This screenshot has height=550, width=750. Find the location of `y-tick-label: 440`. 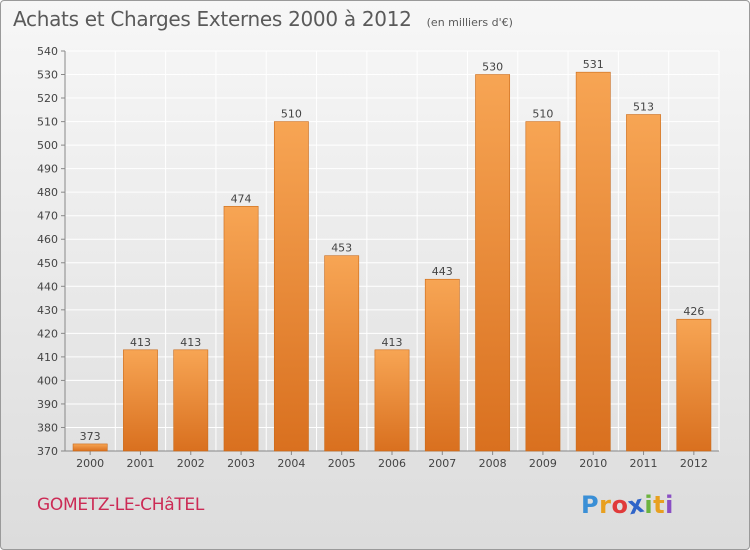

y-tick-label: 440 is located at coordinates (47, 286).